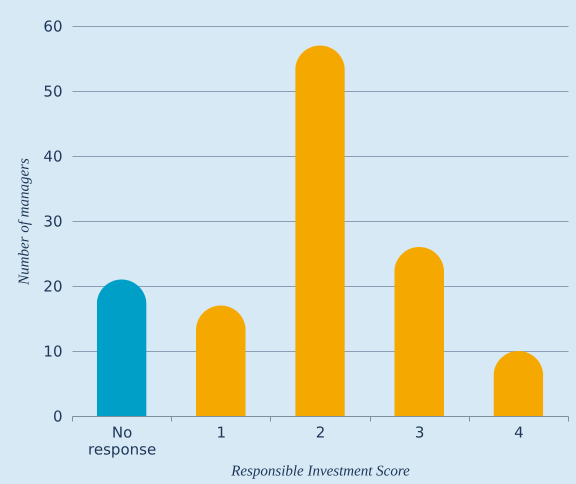 The height and width of the screenshot is (484, 576). I want to click on x-tick-label: 4, so click(519, 433).